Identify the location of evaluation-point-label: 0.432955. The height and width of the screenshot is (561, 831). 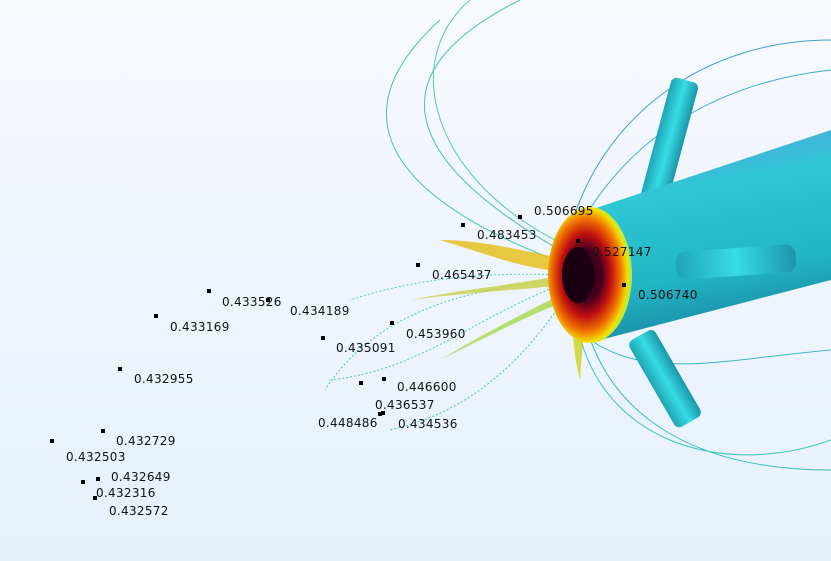
(164, 379).